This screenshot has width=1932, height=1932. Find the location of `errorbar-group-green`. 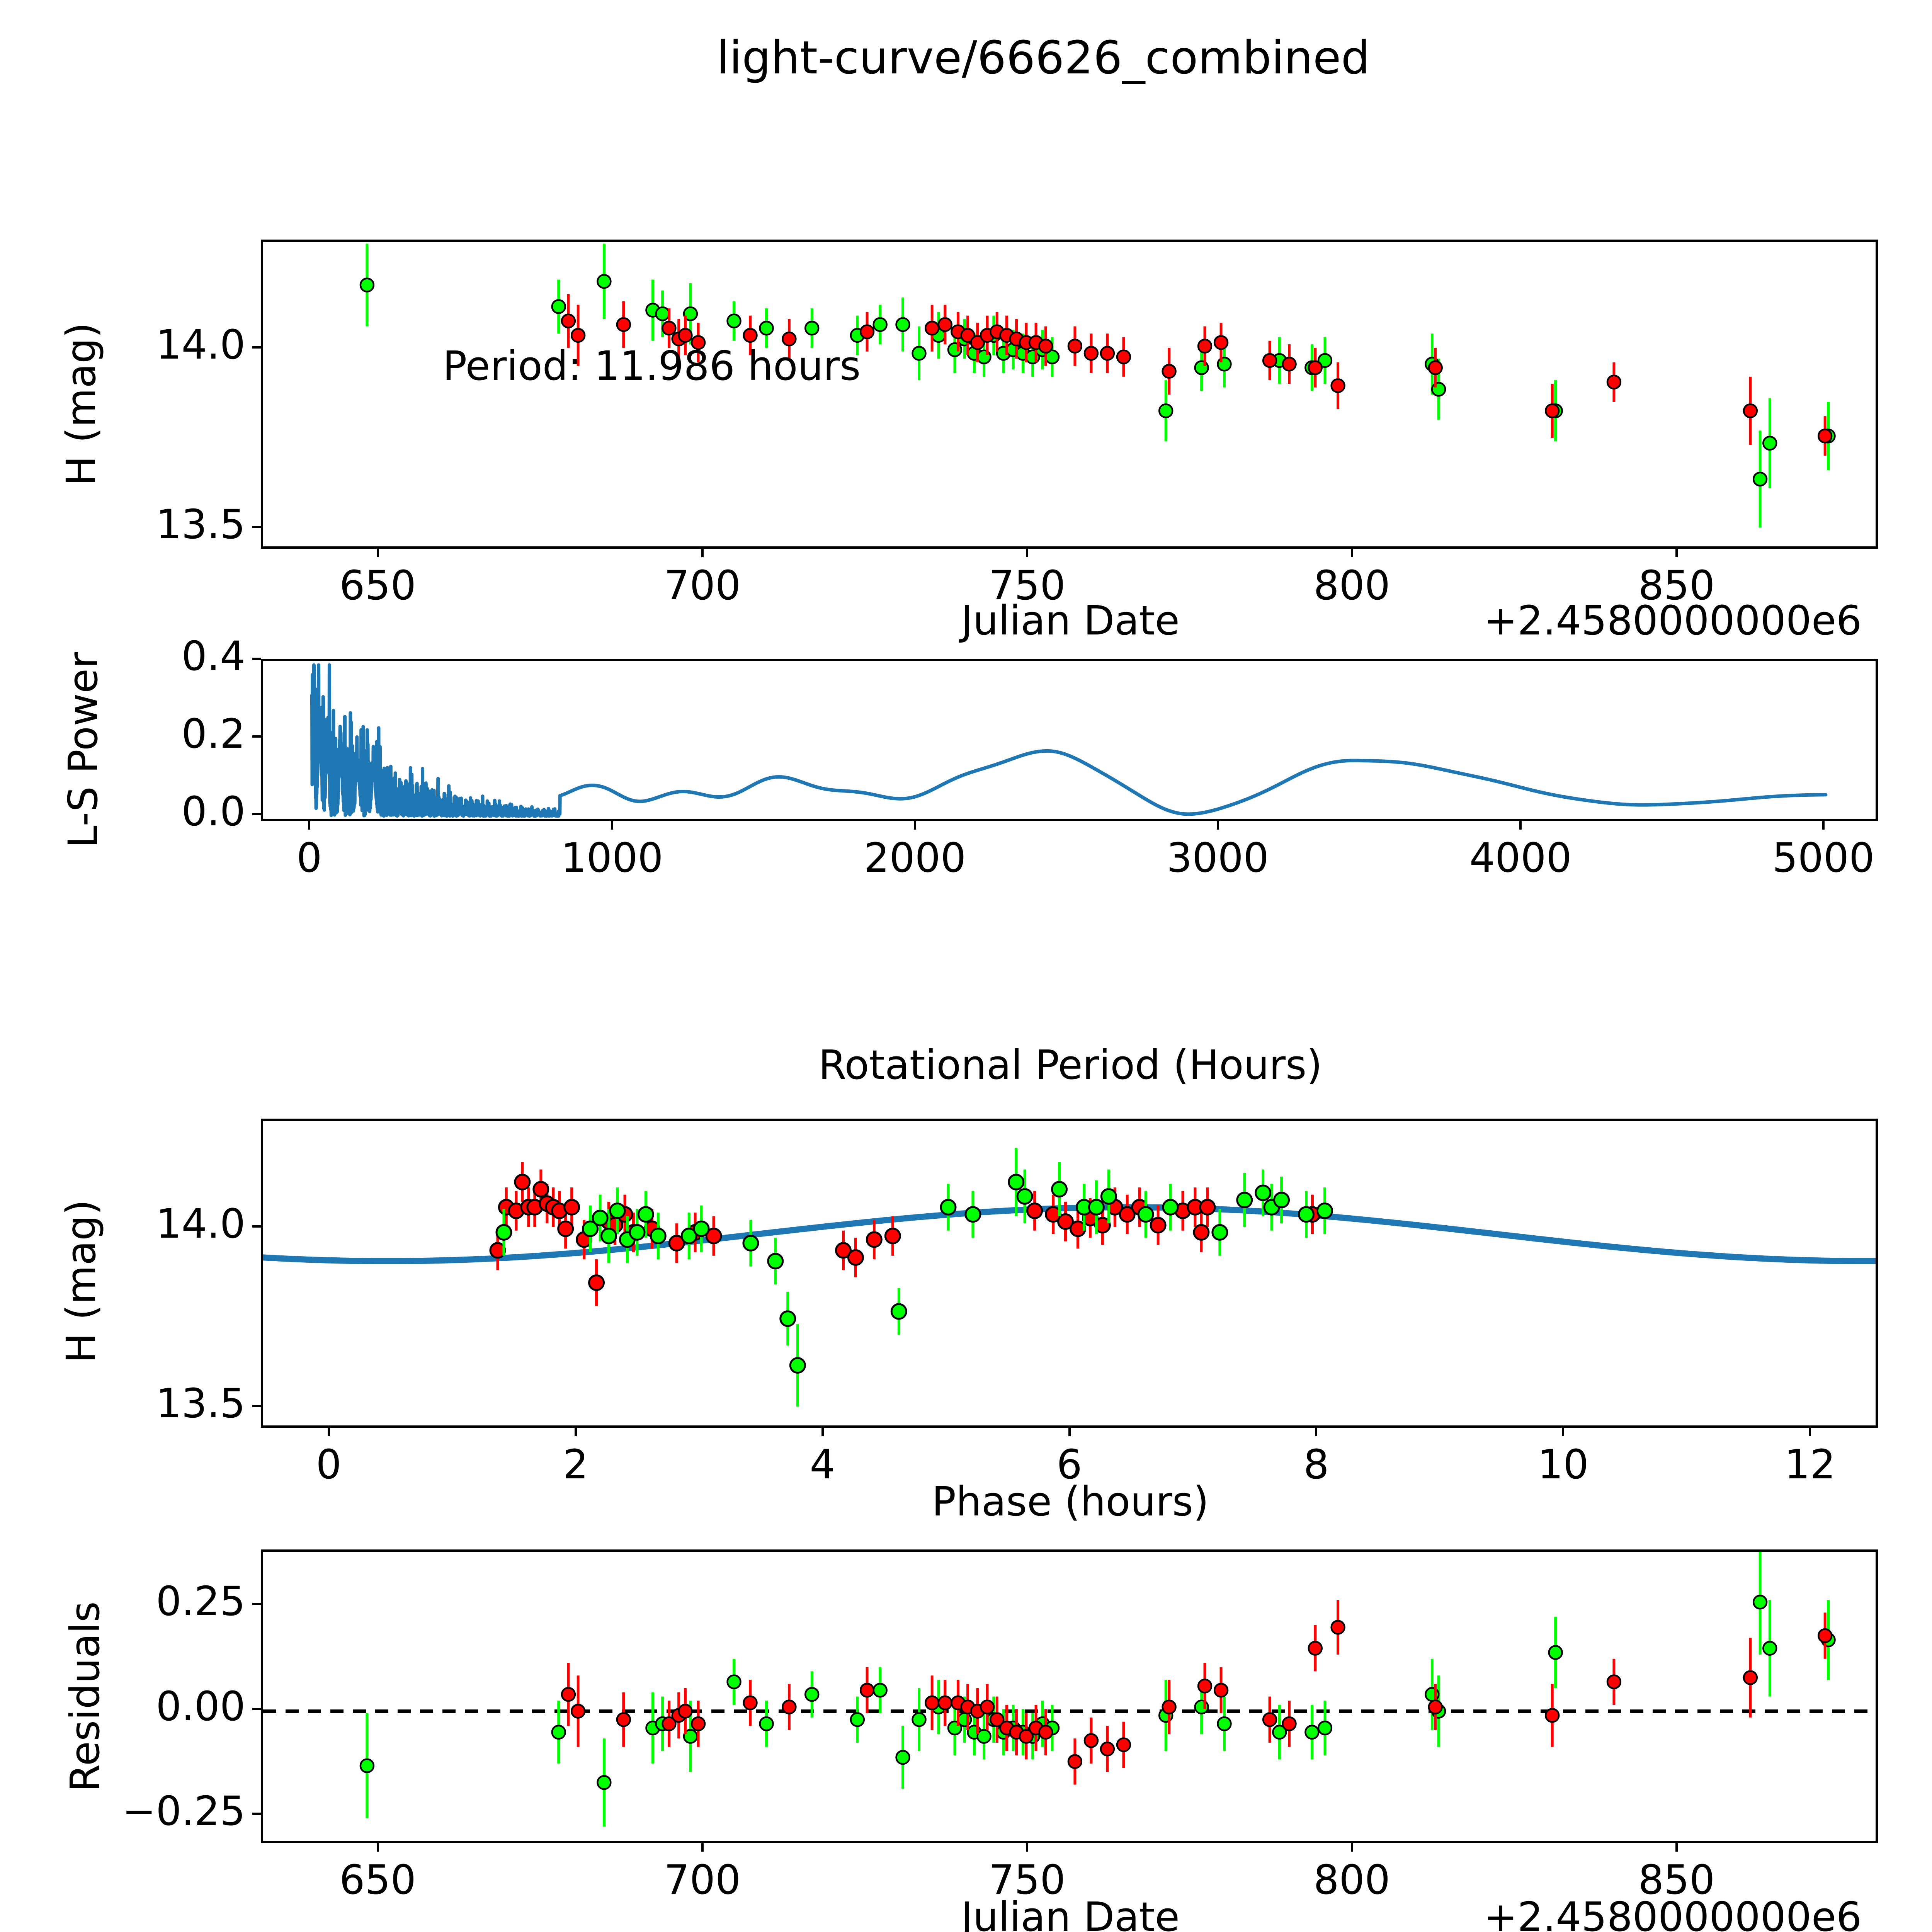

errorbar-group-green is located at coordinates (1098, 1689).